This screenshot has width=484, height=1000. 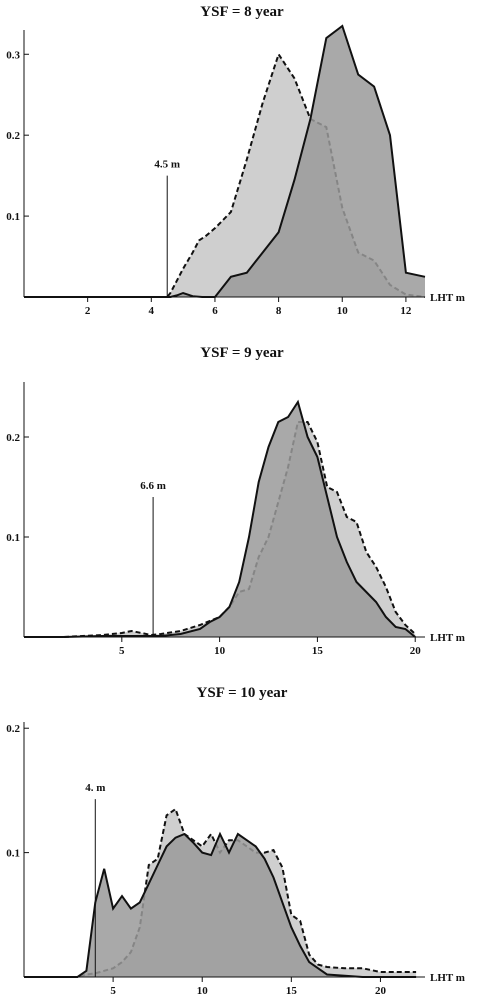 I want to click on y-tick-label: 0.3, so click(x=13, y=55).